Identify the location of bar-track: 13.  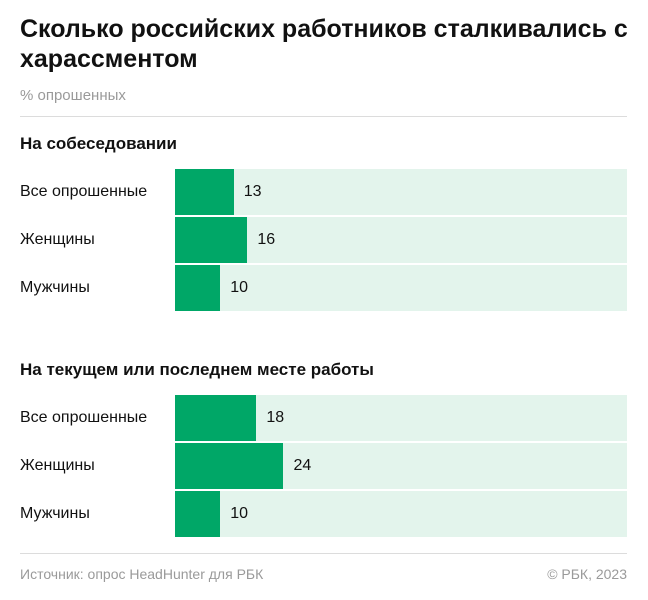
(401, 192).